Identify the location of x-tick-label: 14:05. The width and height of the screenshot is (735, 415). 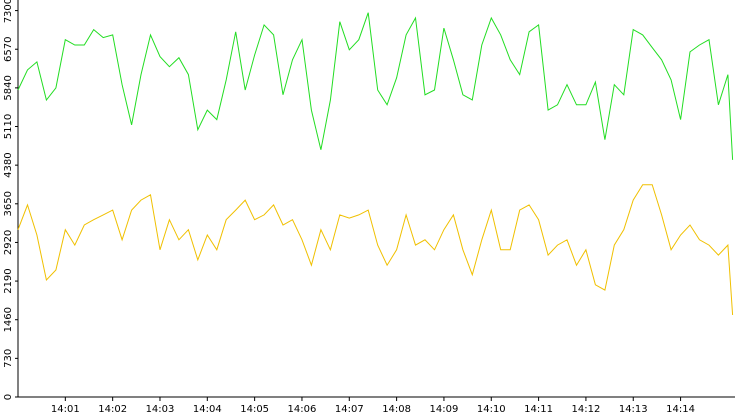
(254, 409).